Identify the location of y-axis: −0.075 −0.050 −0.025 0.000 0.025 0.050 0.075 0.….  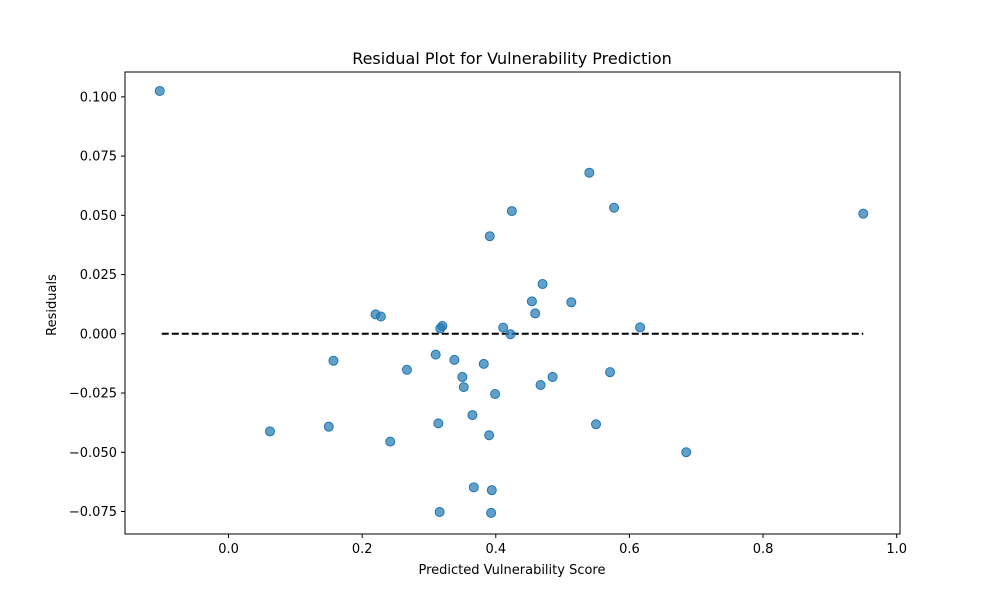
(97, 305).